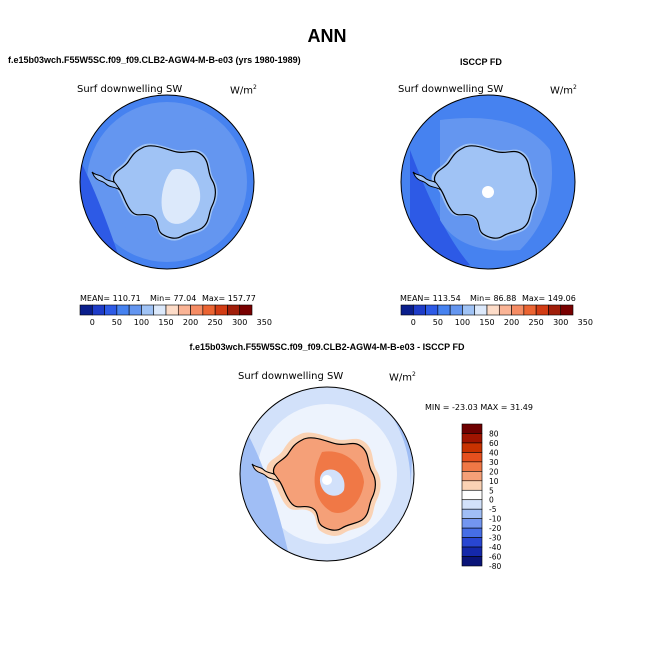 This screenshot has width=654, height=655. What do you see at coordinates (110, 298) in the screenshot?
I see `panel-1-mean: MEAN= 110.71` at bounding box center [110, 298].